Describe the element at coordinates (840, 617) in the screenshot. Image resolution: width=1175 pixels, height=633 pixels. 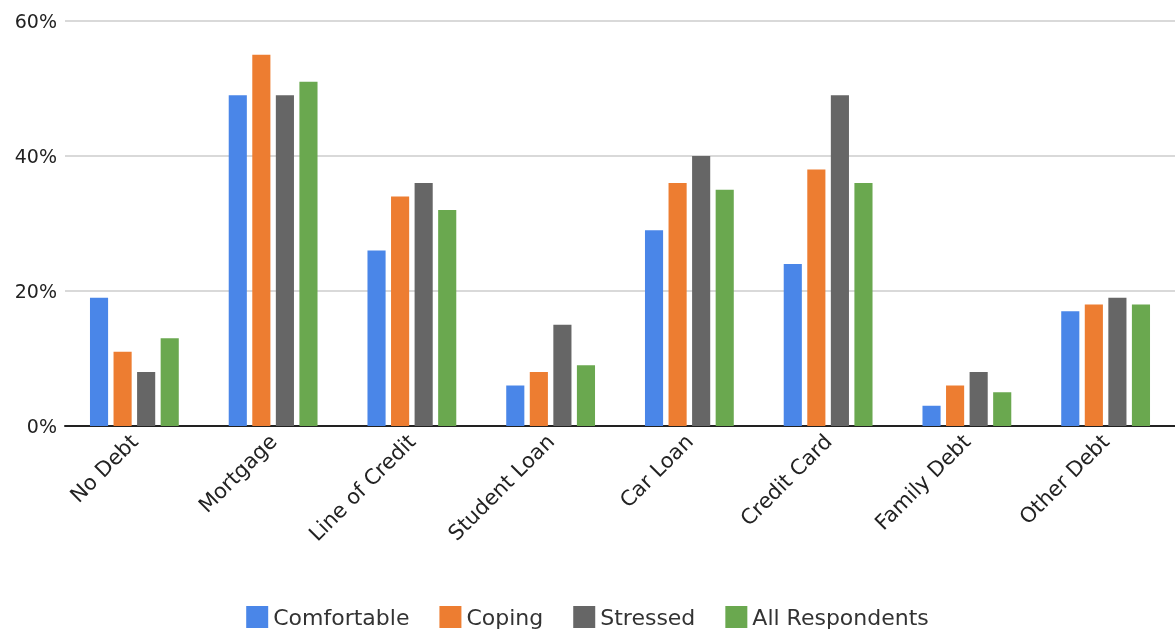
I see `legend-label: All Respondents` at that location.